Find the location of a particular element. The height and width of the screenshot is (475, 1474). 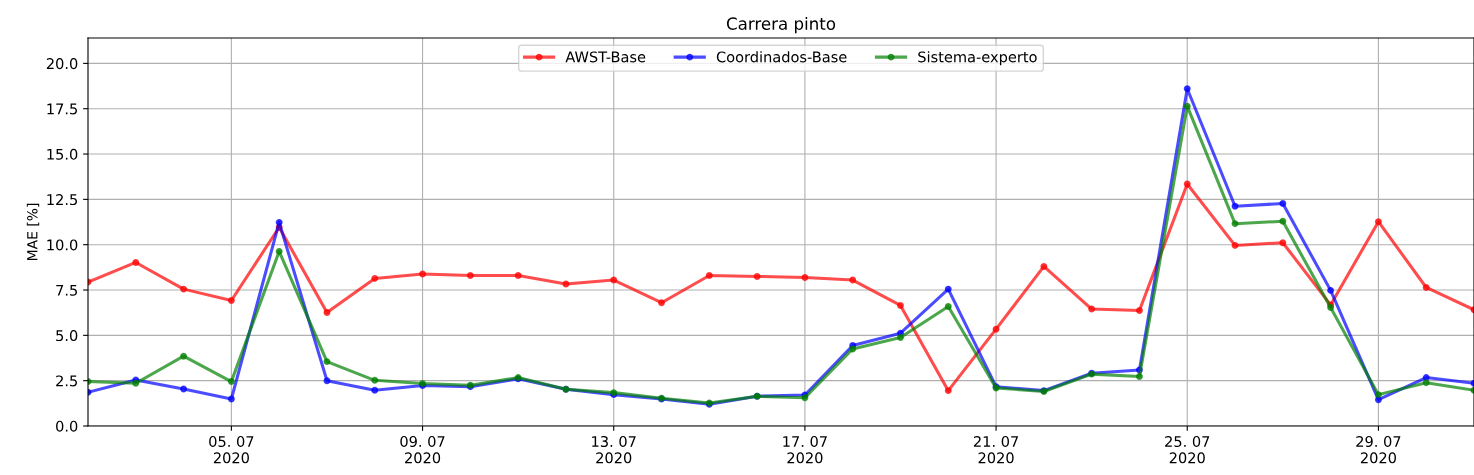

y-axis-title: MAE [%] is located at coordinates (33, 231).